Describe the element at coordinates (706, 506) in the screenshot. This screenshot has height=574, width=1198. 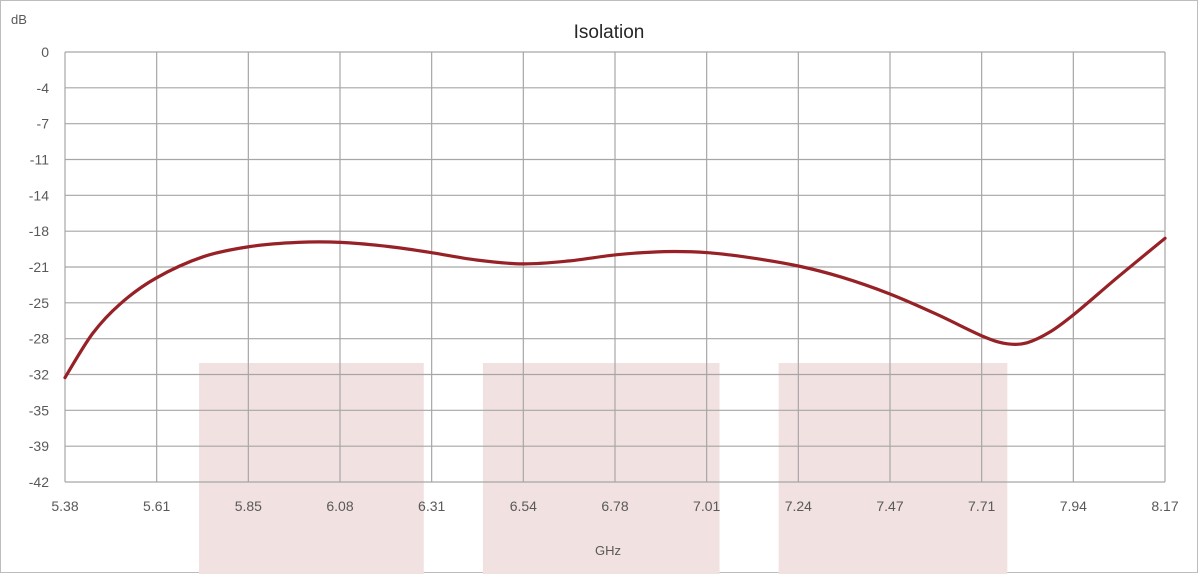
I see `x-tick-label: 7.01` at that location.